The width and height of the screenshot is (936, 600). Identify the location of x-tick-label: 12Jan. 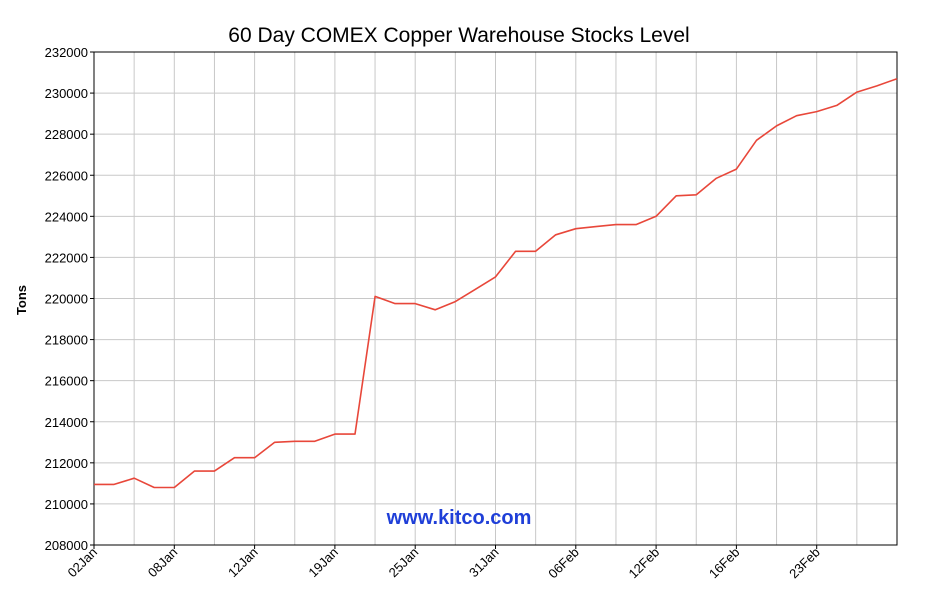
(243, 563).